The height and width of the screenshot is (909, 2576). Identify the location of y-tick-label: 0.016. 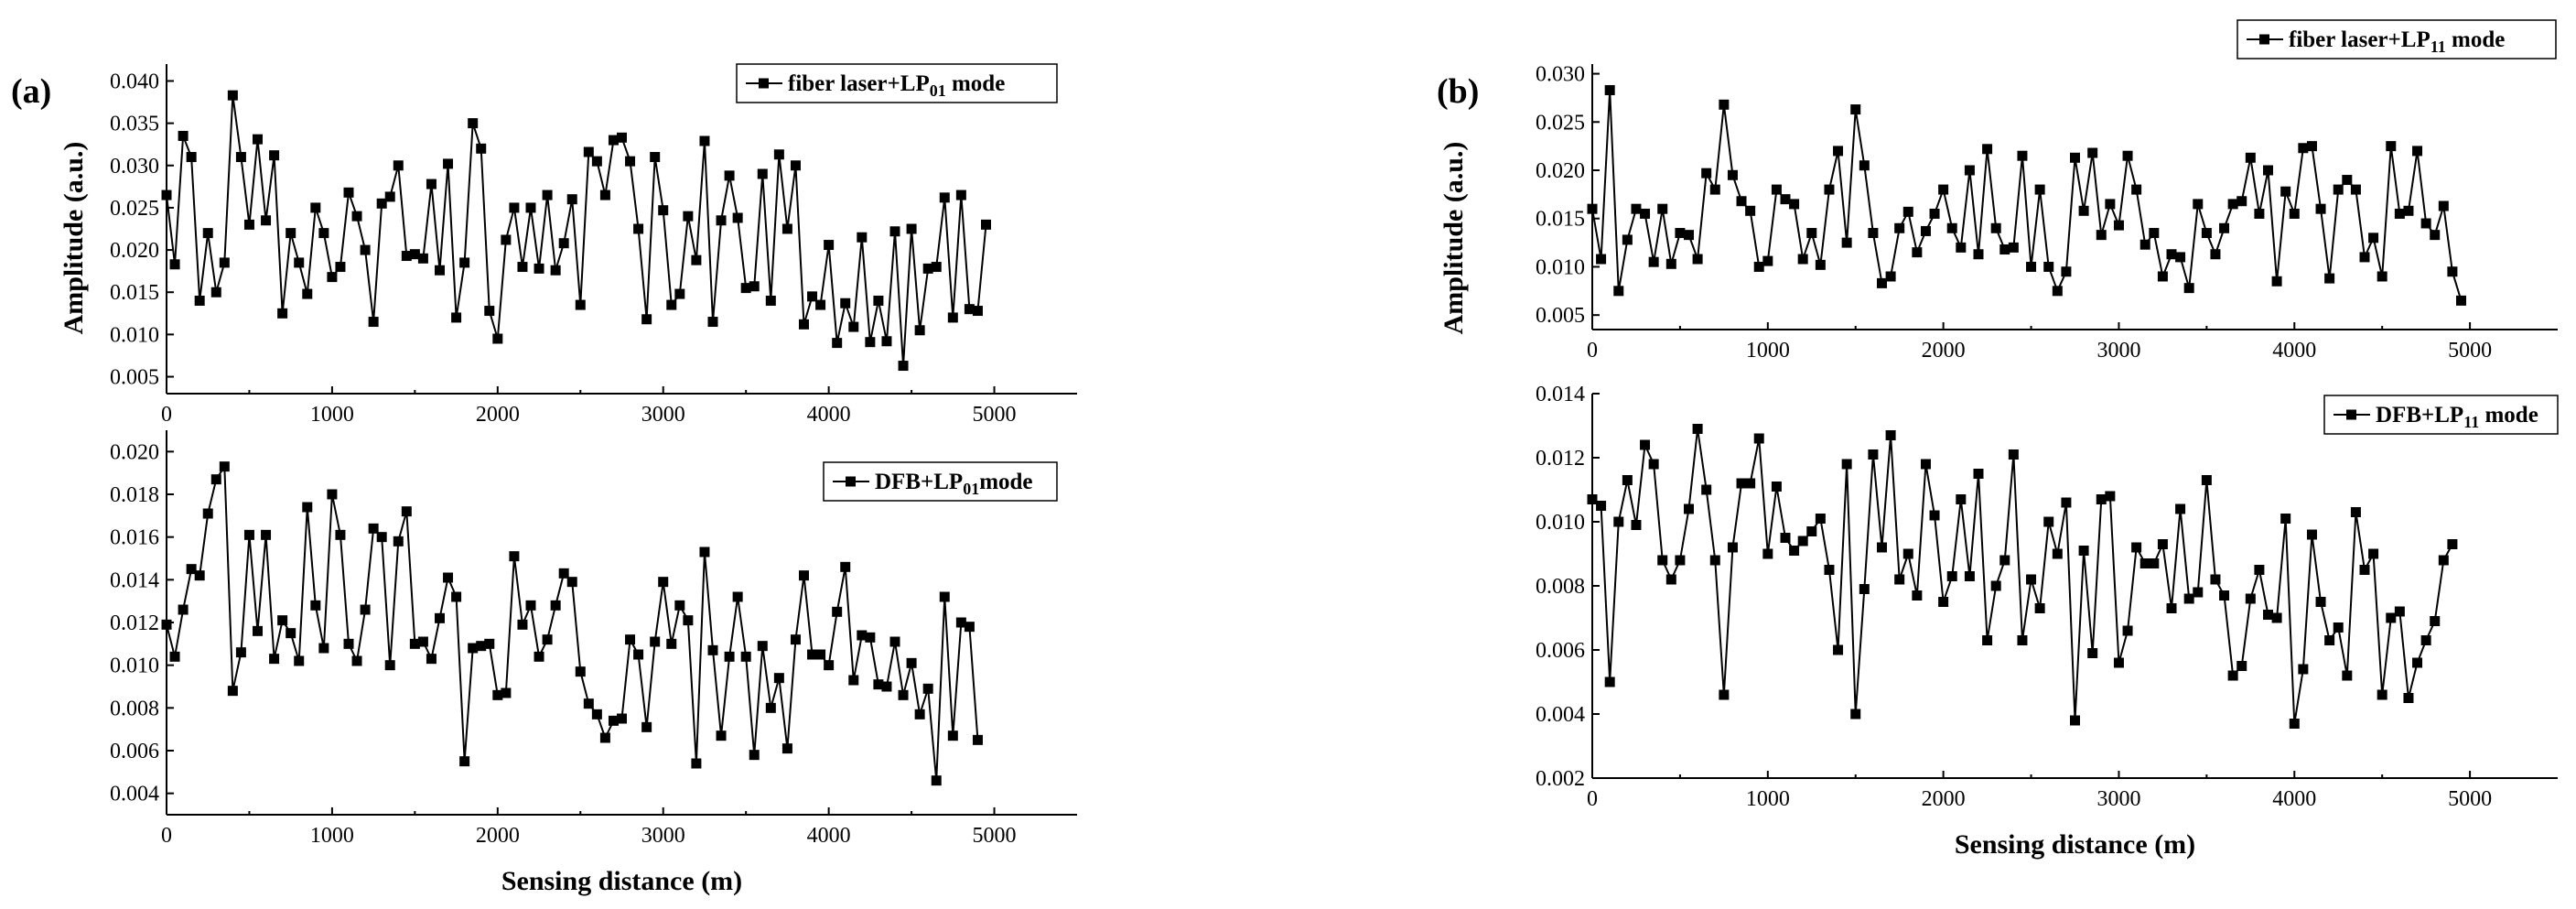
(134, 538).